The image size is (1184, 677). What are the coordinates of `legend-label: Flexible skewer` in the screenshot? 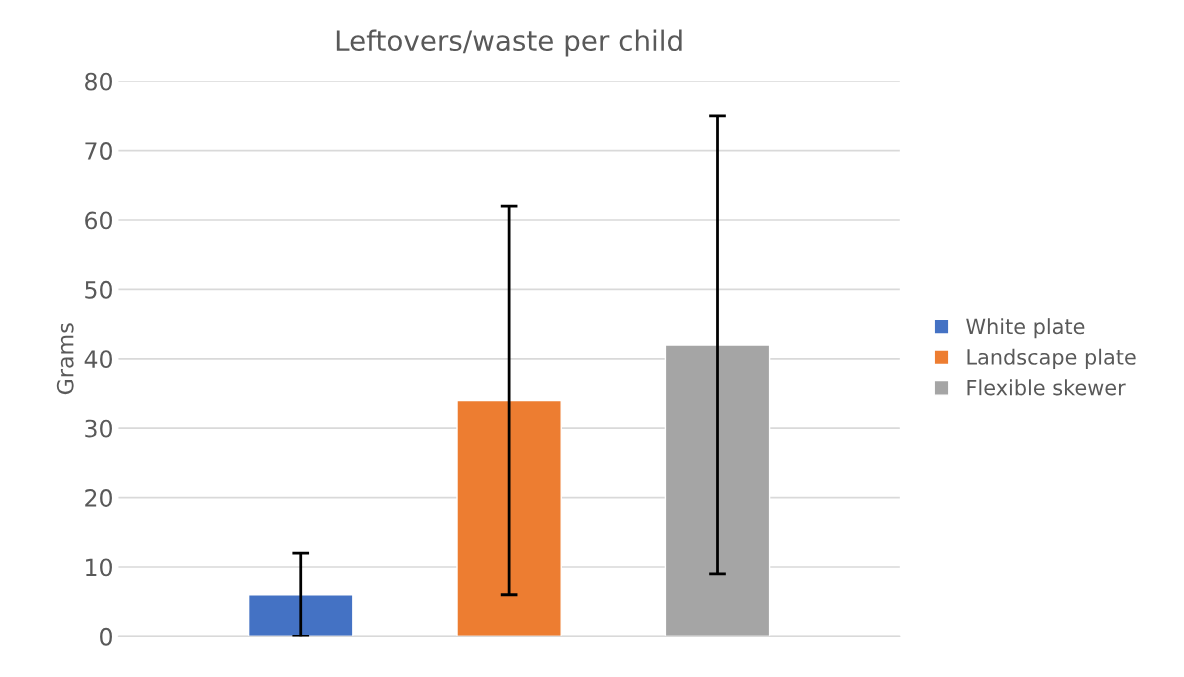 It's located at (1046, 387).